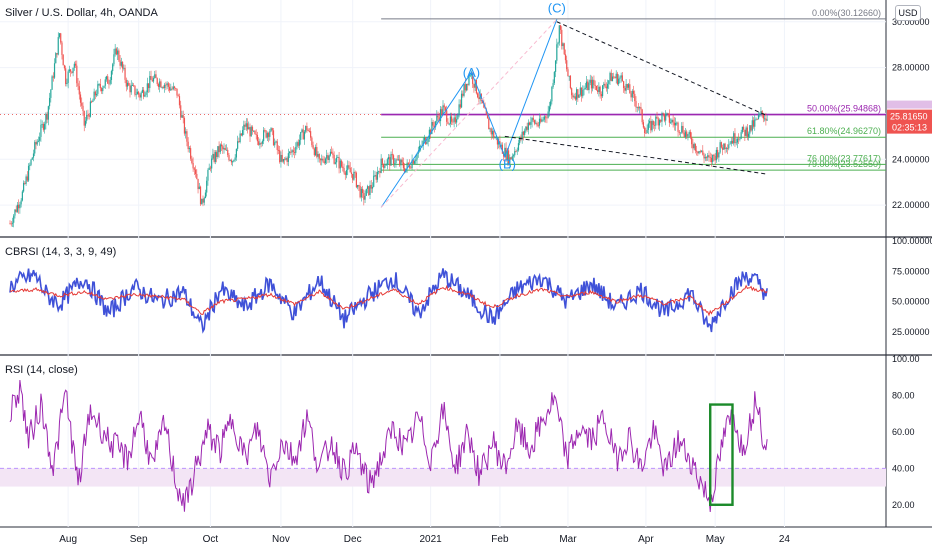  Describe the element at coordinates (909, 128) in the screenshot. I see `candle-countdown-label: 02:35:13` at that location.